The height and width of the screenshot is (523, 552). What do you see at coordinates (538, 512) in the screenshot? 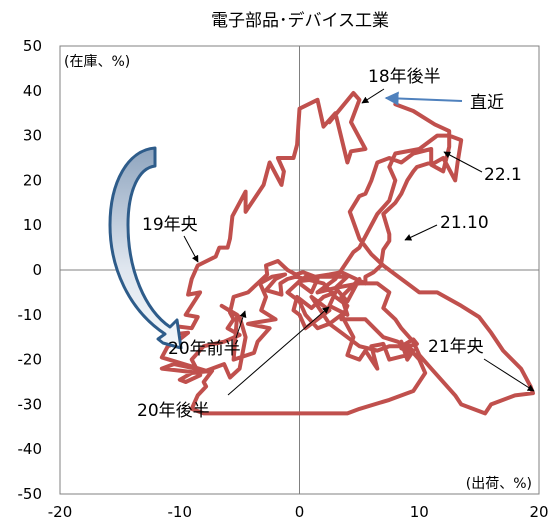
I see `x-tick-label: 20` at bounding box center [538, 512].